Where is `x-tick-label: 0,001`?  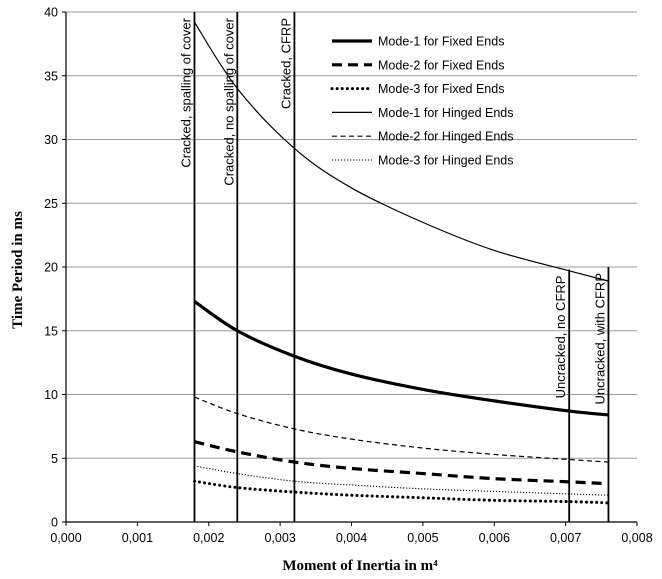 x-tick-label: 0,001 is located at coordinates (137, 538).